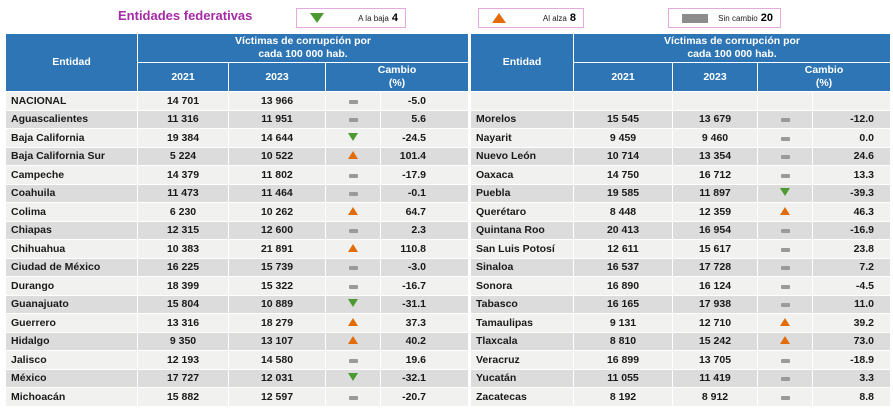 The width and height of the screenshot is (893, 413). Describe the element at coordinates (183, 212) in the screenshot. I see `value-2021: 6 230` at that location.